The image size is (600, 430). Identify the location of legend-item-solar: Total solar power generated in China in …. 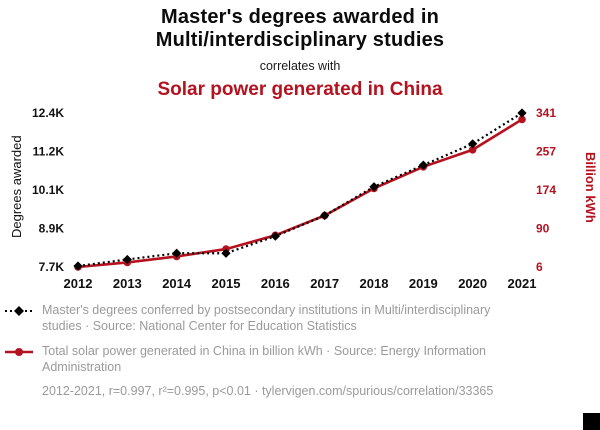
(293, 359).